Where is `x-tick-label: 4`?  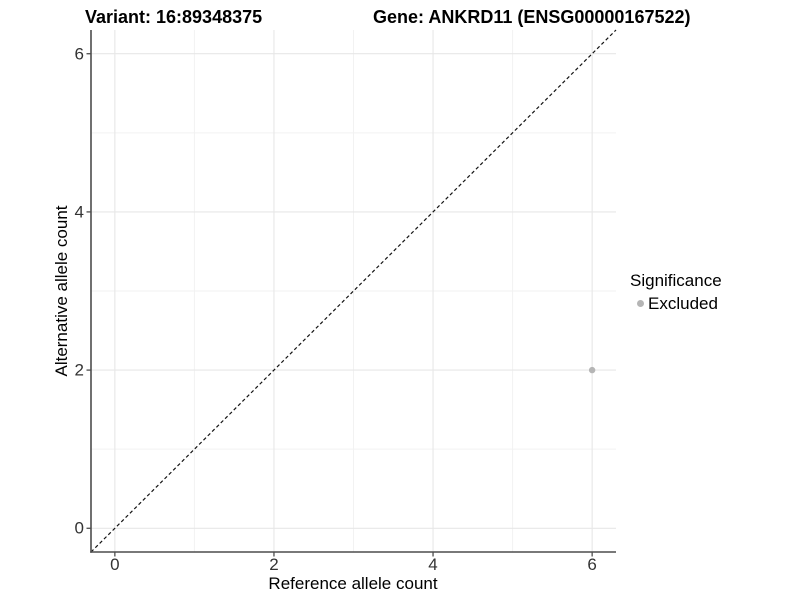 x-tick-label: 4 is located at coordinates (433, 564).